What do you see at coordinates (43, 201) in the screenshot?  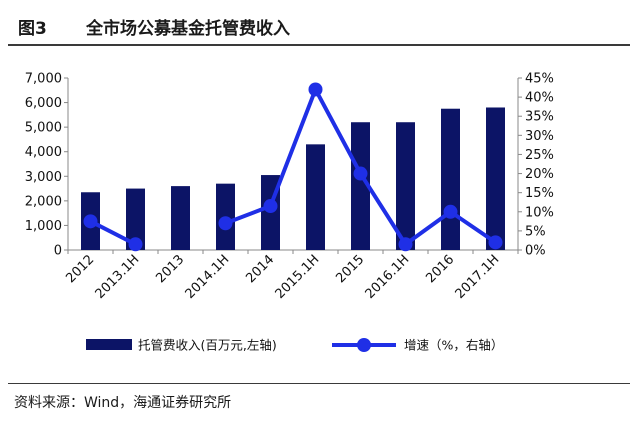 I see `y-left-tick-label: 2,000` at bounding box center [43, 201].